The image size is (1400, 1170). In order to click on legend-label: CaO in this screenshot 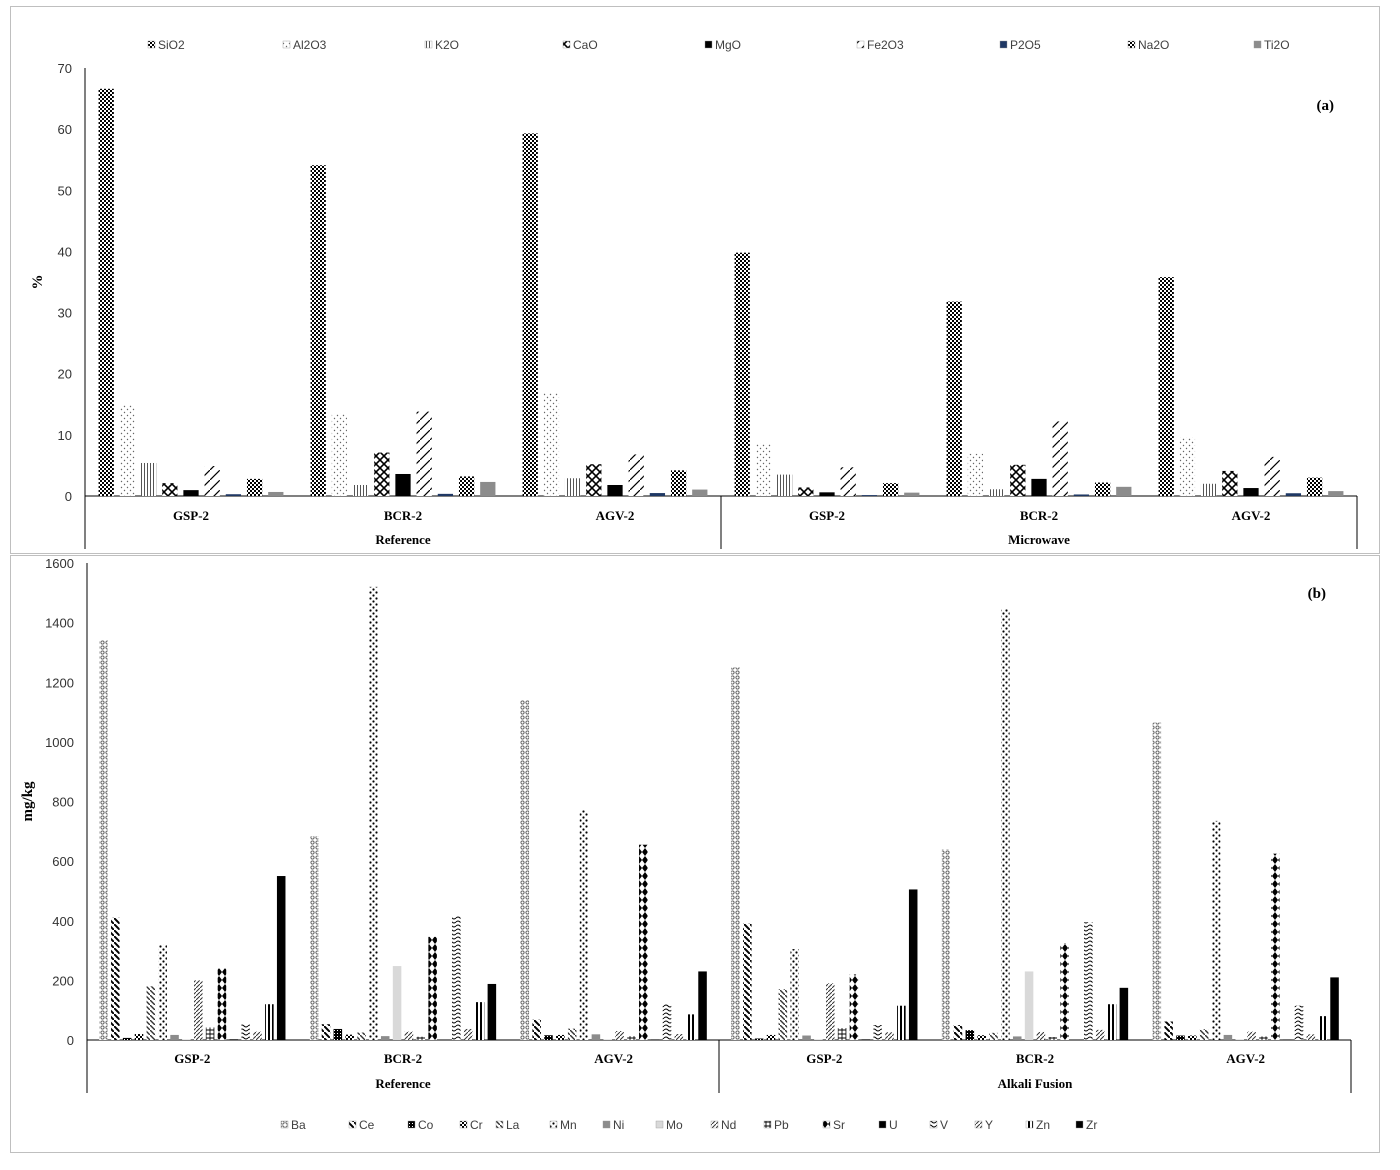, I will do `click(585, 45)`.